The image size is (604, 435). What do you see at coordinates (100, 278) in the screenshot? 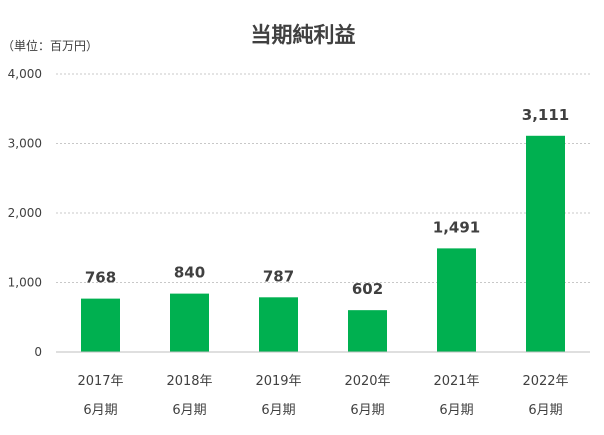
I see `data-label: 768` at bounding box center [100, 278].